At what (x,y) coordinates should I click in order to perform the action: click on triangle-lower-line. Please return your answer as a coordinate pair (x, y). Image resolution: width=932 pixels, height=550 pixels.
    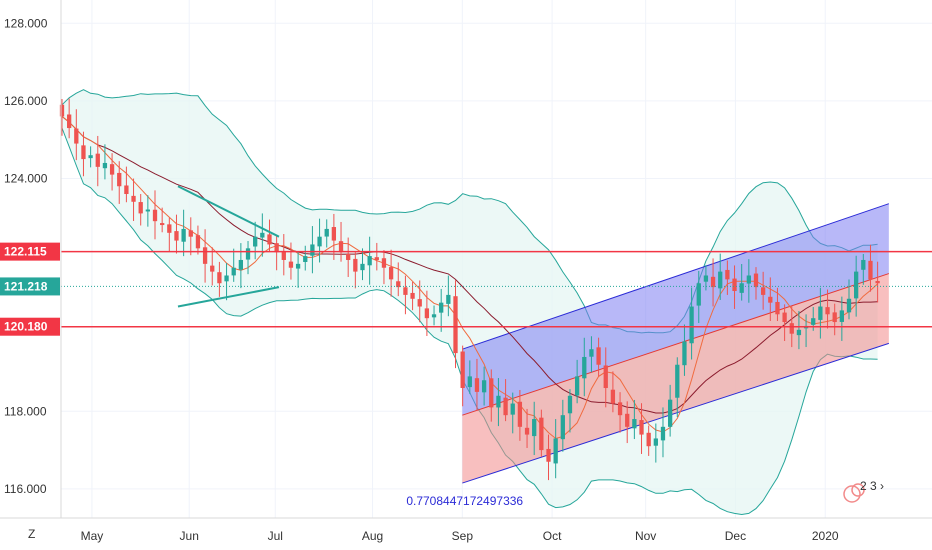
    Looking at the image, I should click on (228, 297).